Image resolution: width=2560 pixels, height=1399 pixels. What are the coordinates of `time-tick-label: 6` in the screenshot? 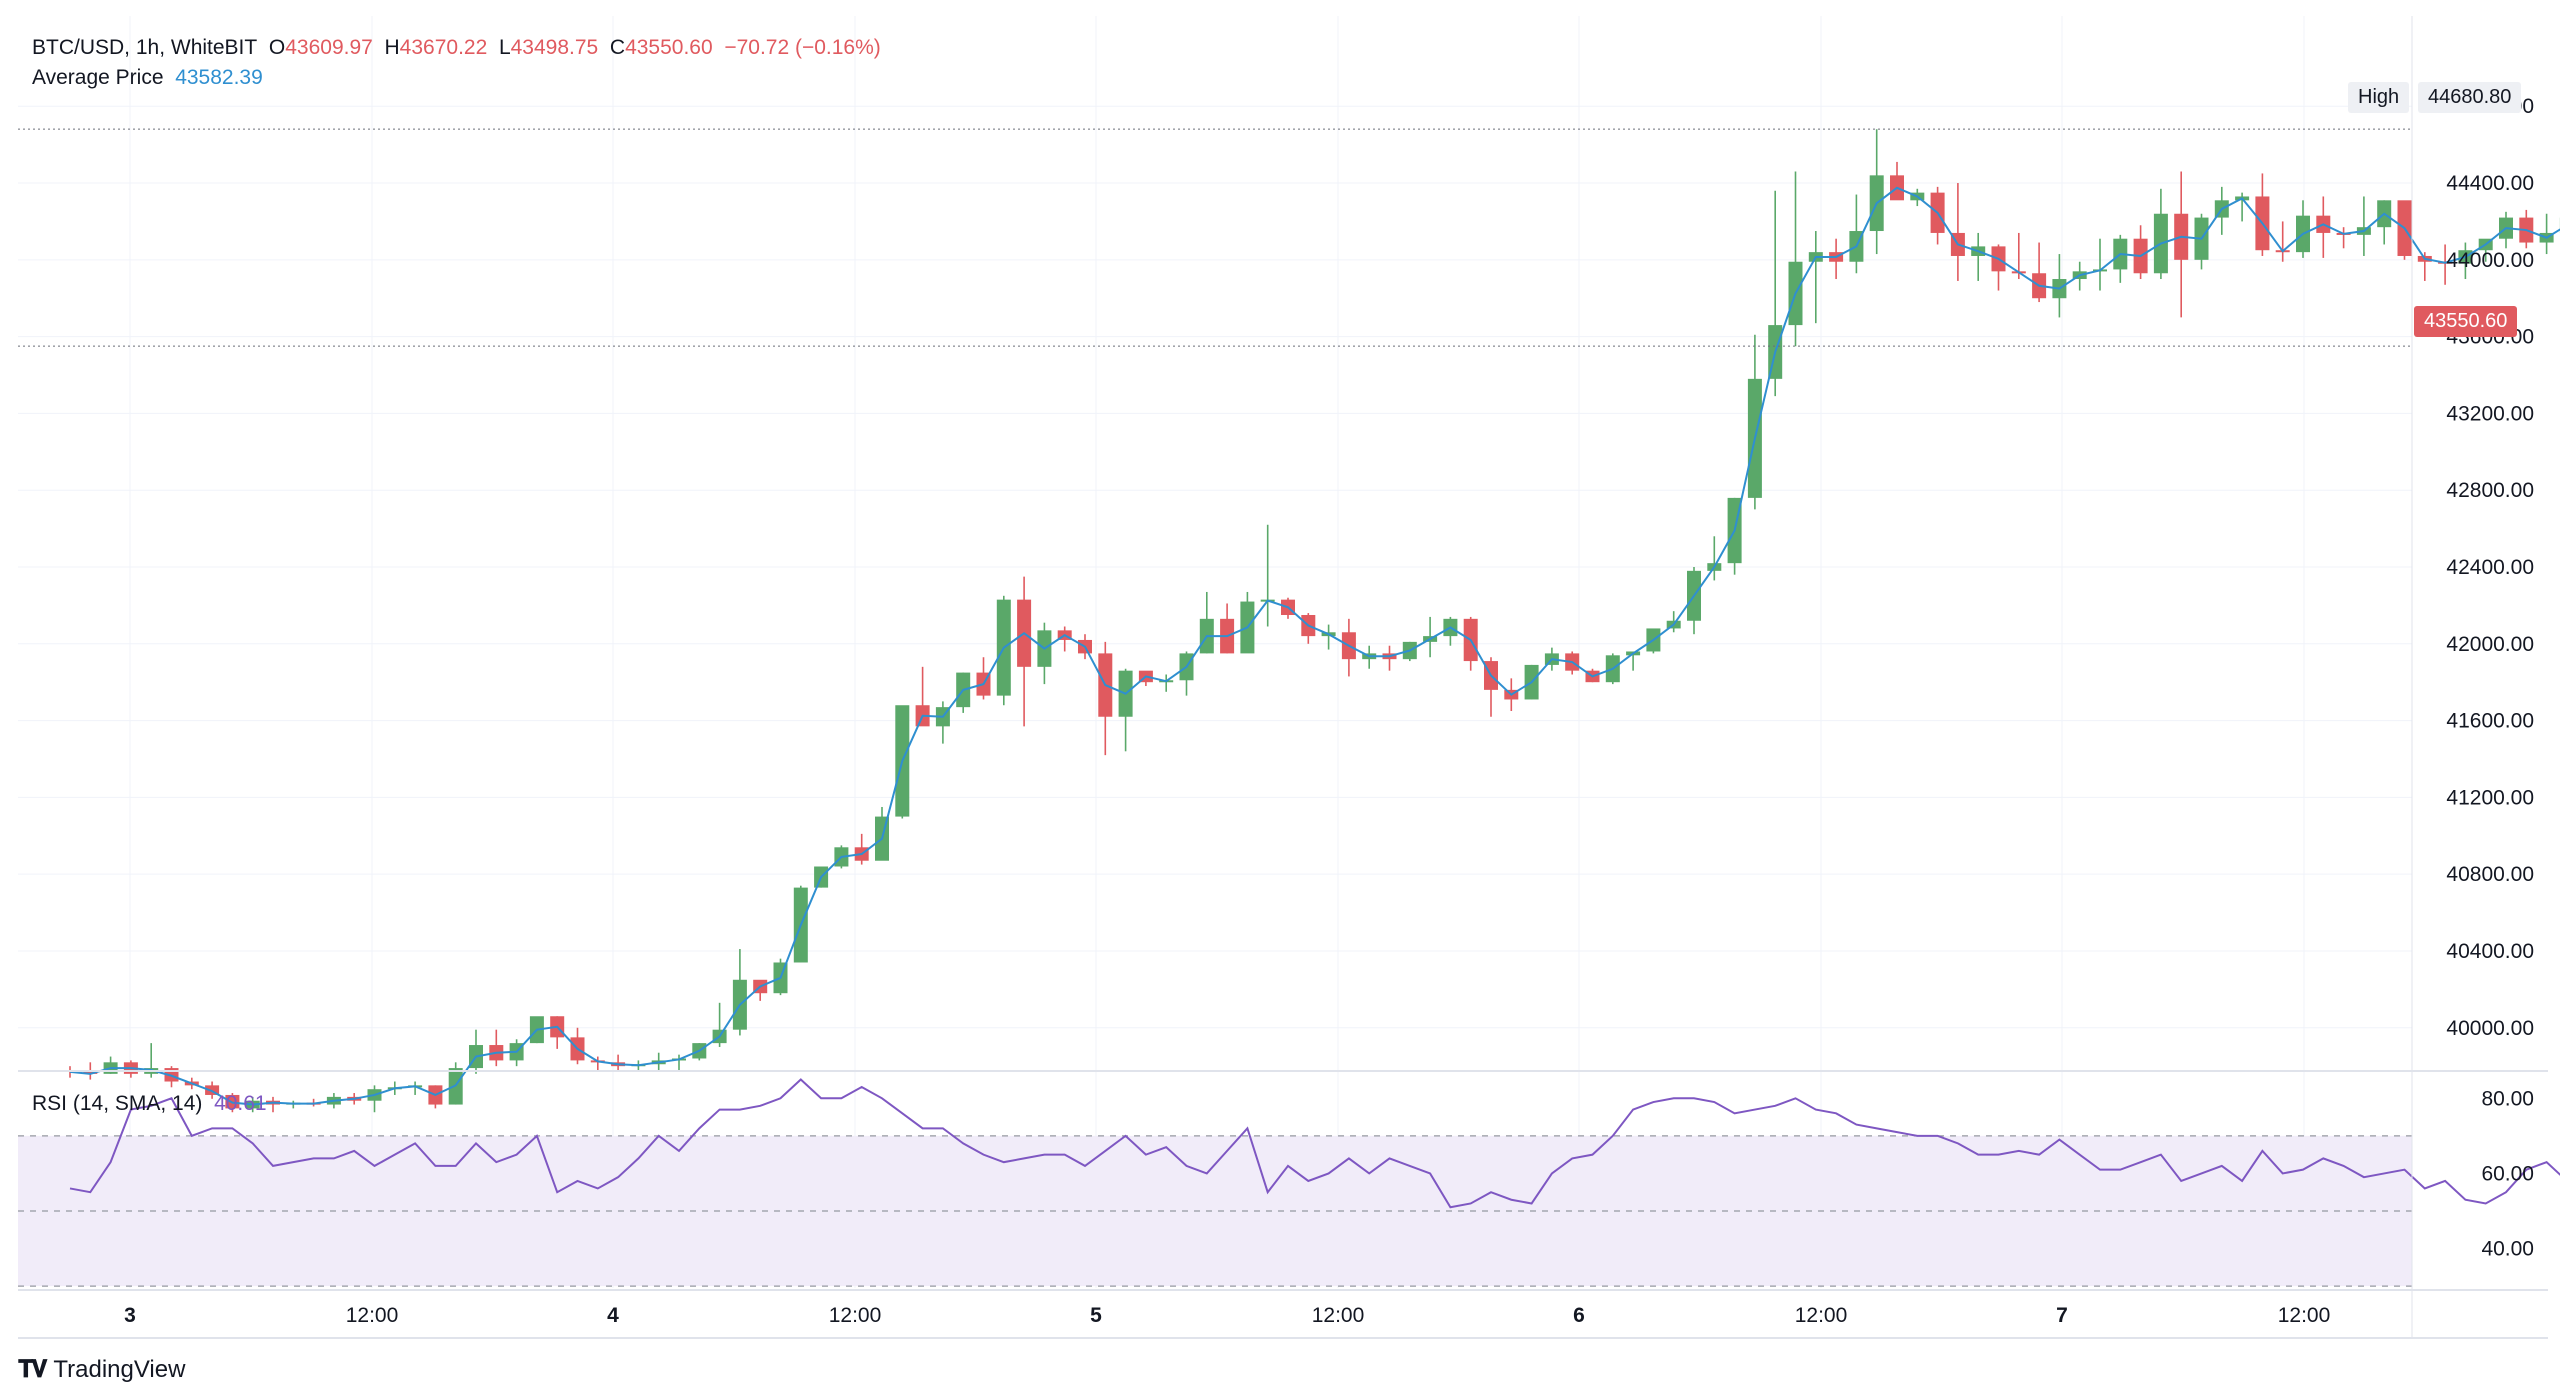 It's located at (1579, 1315).